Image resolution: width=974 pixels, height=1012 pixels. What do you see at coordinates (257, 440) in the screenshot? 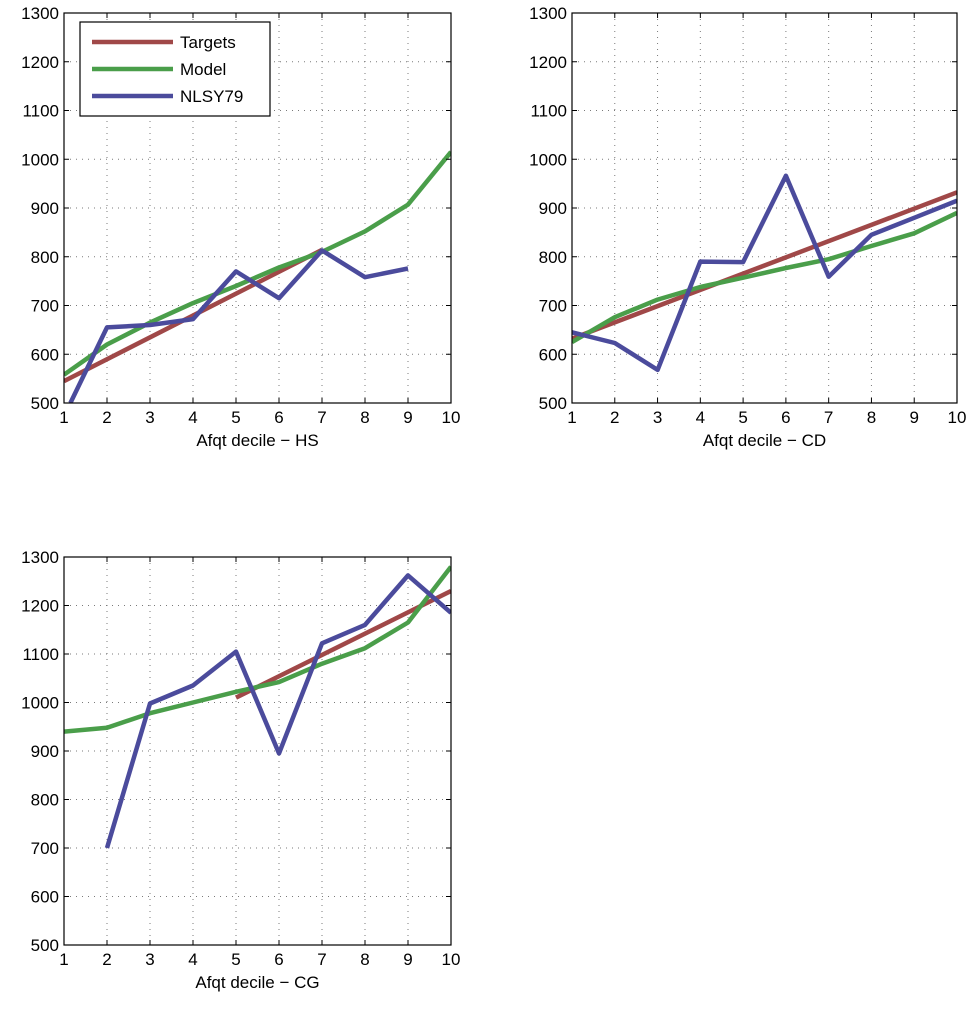
I see `x-axis-title: Afqt decile − HS` at bounding box center [257, 440].